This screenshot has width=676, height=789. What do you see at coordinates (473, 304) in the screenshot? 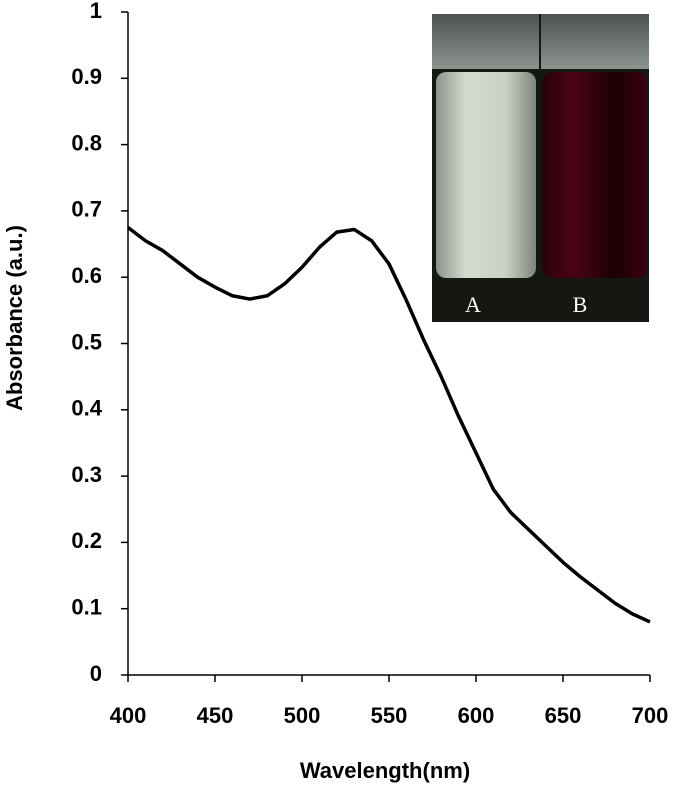
I see `inset-label: A` at bounding box center [473, 304].